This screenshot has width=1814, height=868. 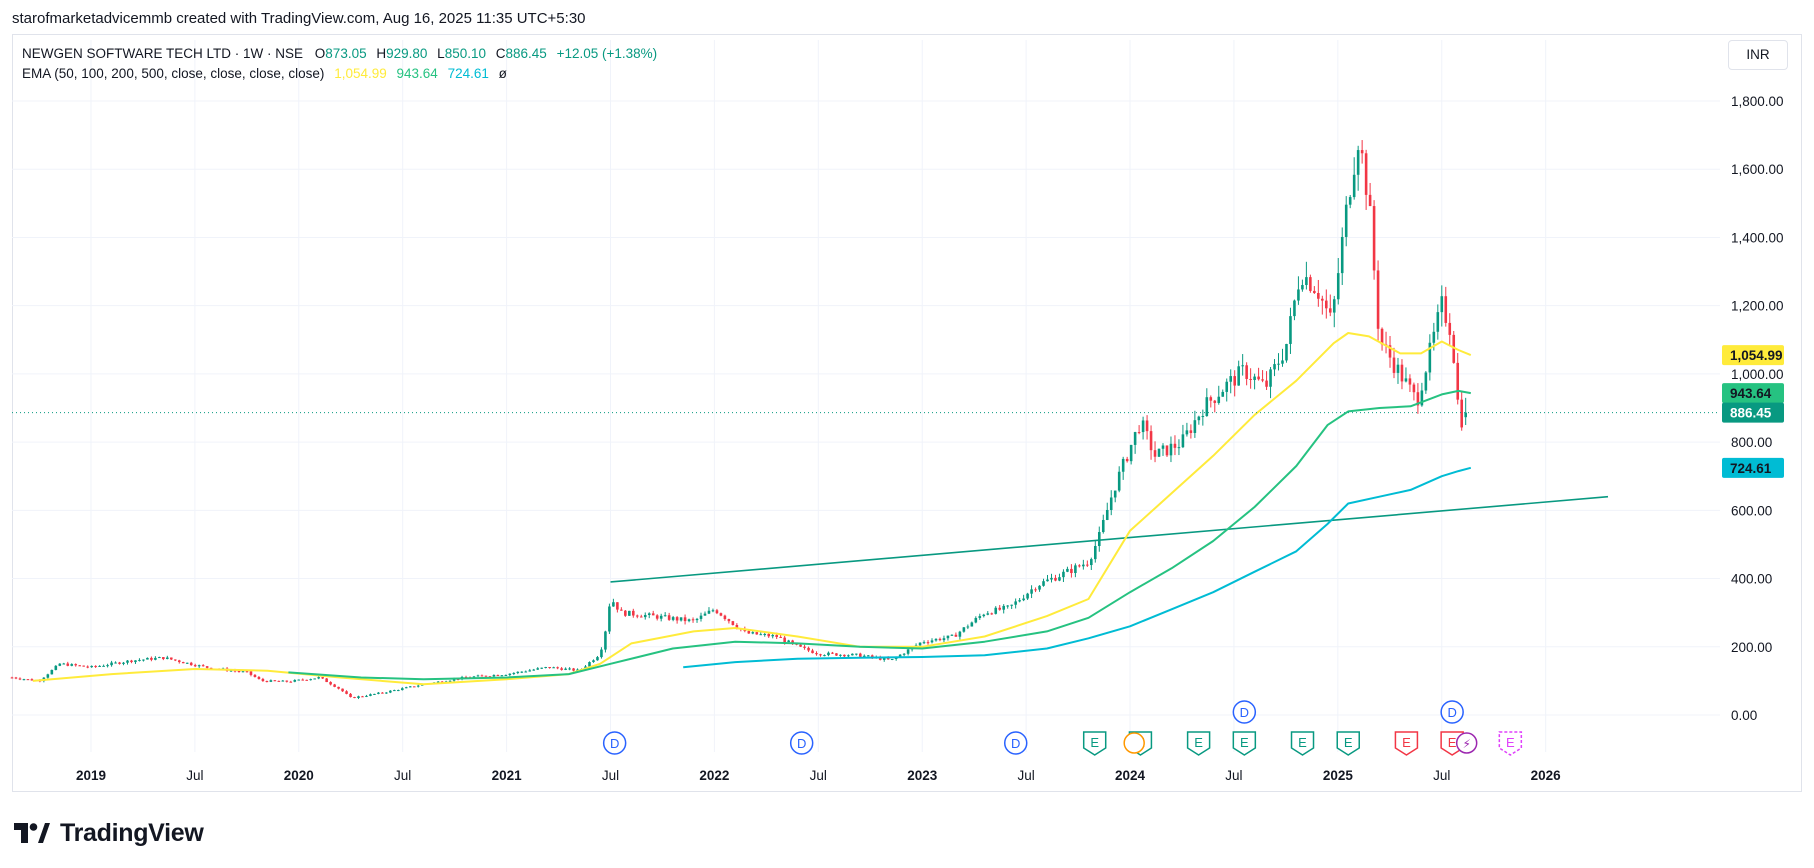 I want to click on open-value: 873.05, so click(x=346, y=53).